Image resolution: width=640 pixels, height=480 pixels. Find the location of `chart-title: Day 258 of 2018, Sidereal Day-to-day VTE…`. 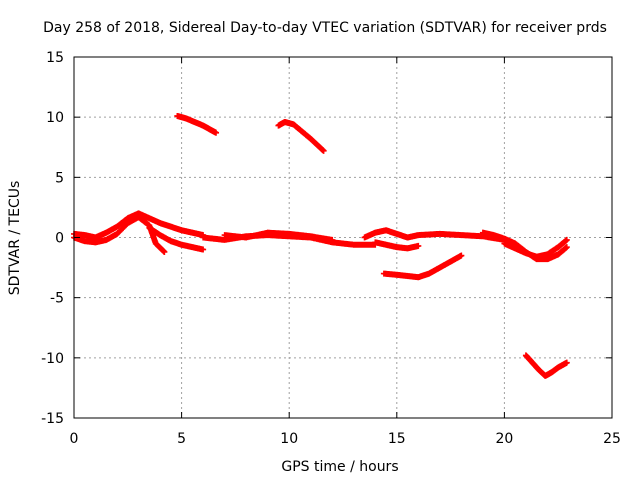

chart-title: Day 258 of 2018, Sidereal Day-to-day VTE… is located at coordinates (325, 28).